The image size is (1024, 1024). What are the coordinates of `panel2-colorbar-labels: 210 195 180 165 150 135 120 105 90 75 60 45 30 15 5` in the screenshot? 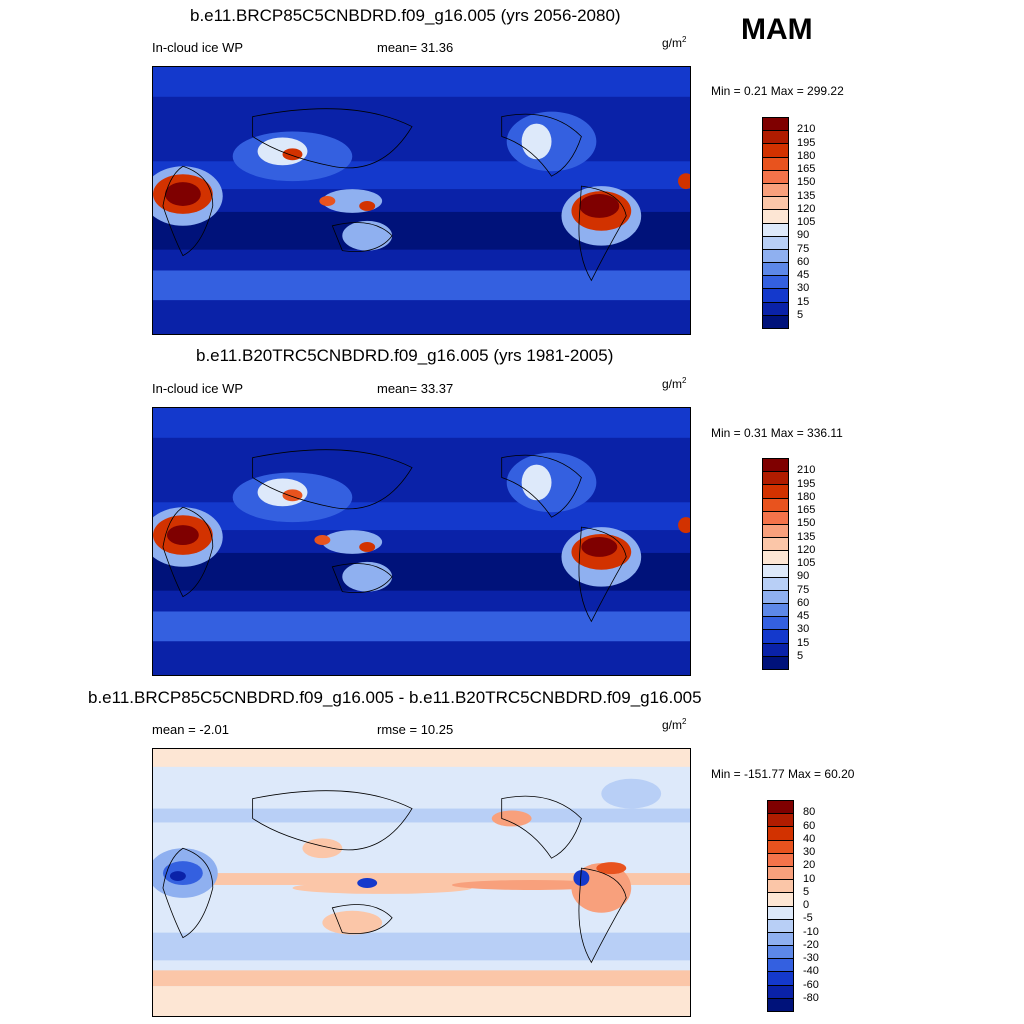 It's located at (817, 564).